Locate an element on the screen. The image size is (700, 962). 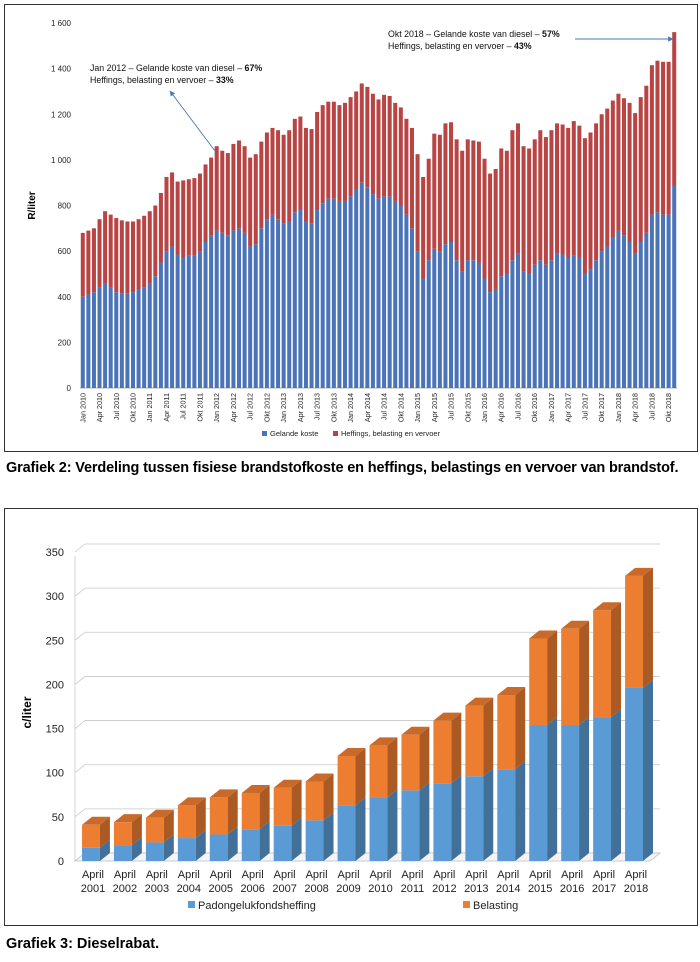
x-tick-label-year: 2012 is located at coordinates (444, 889).